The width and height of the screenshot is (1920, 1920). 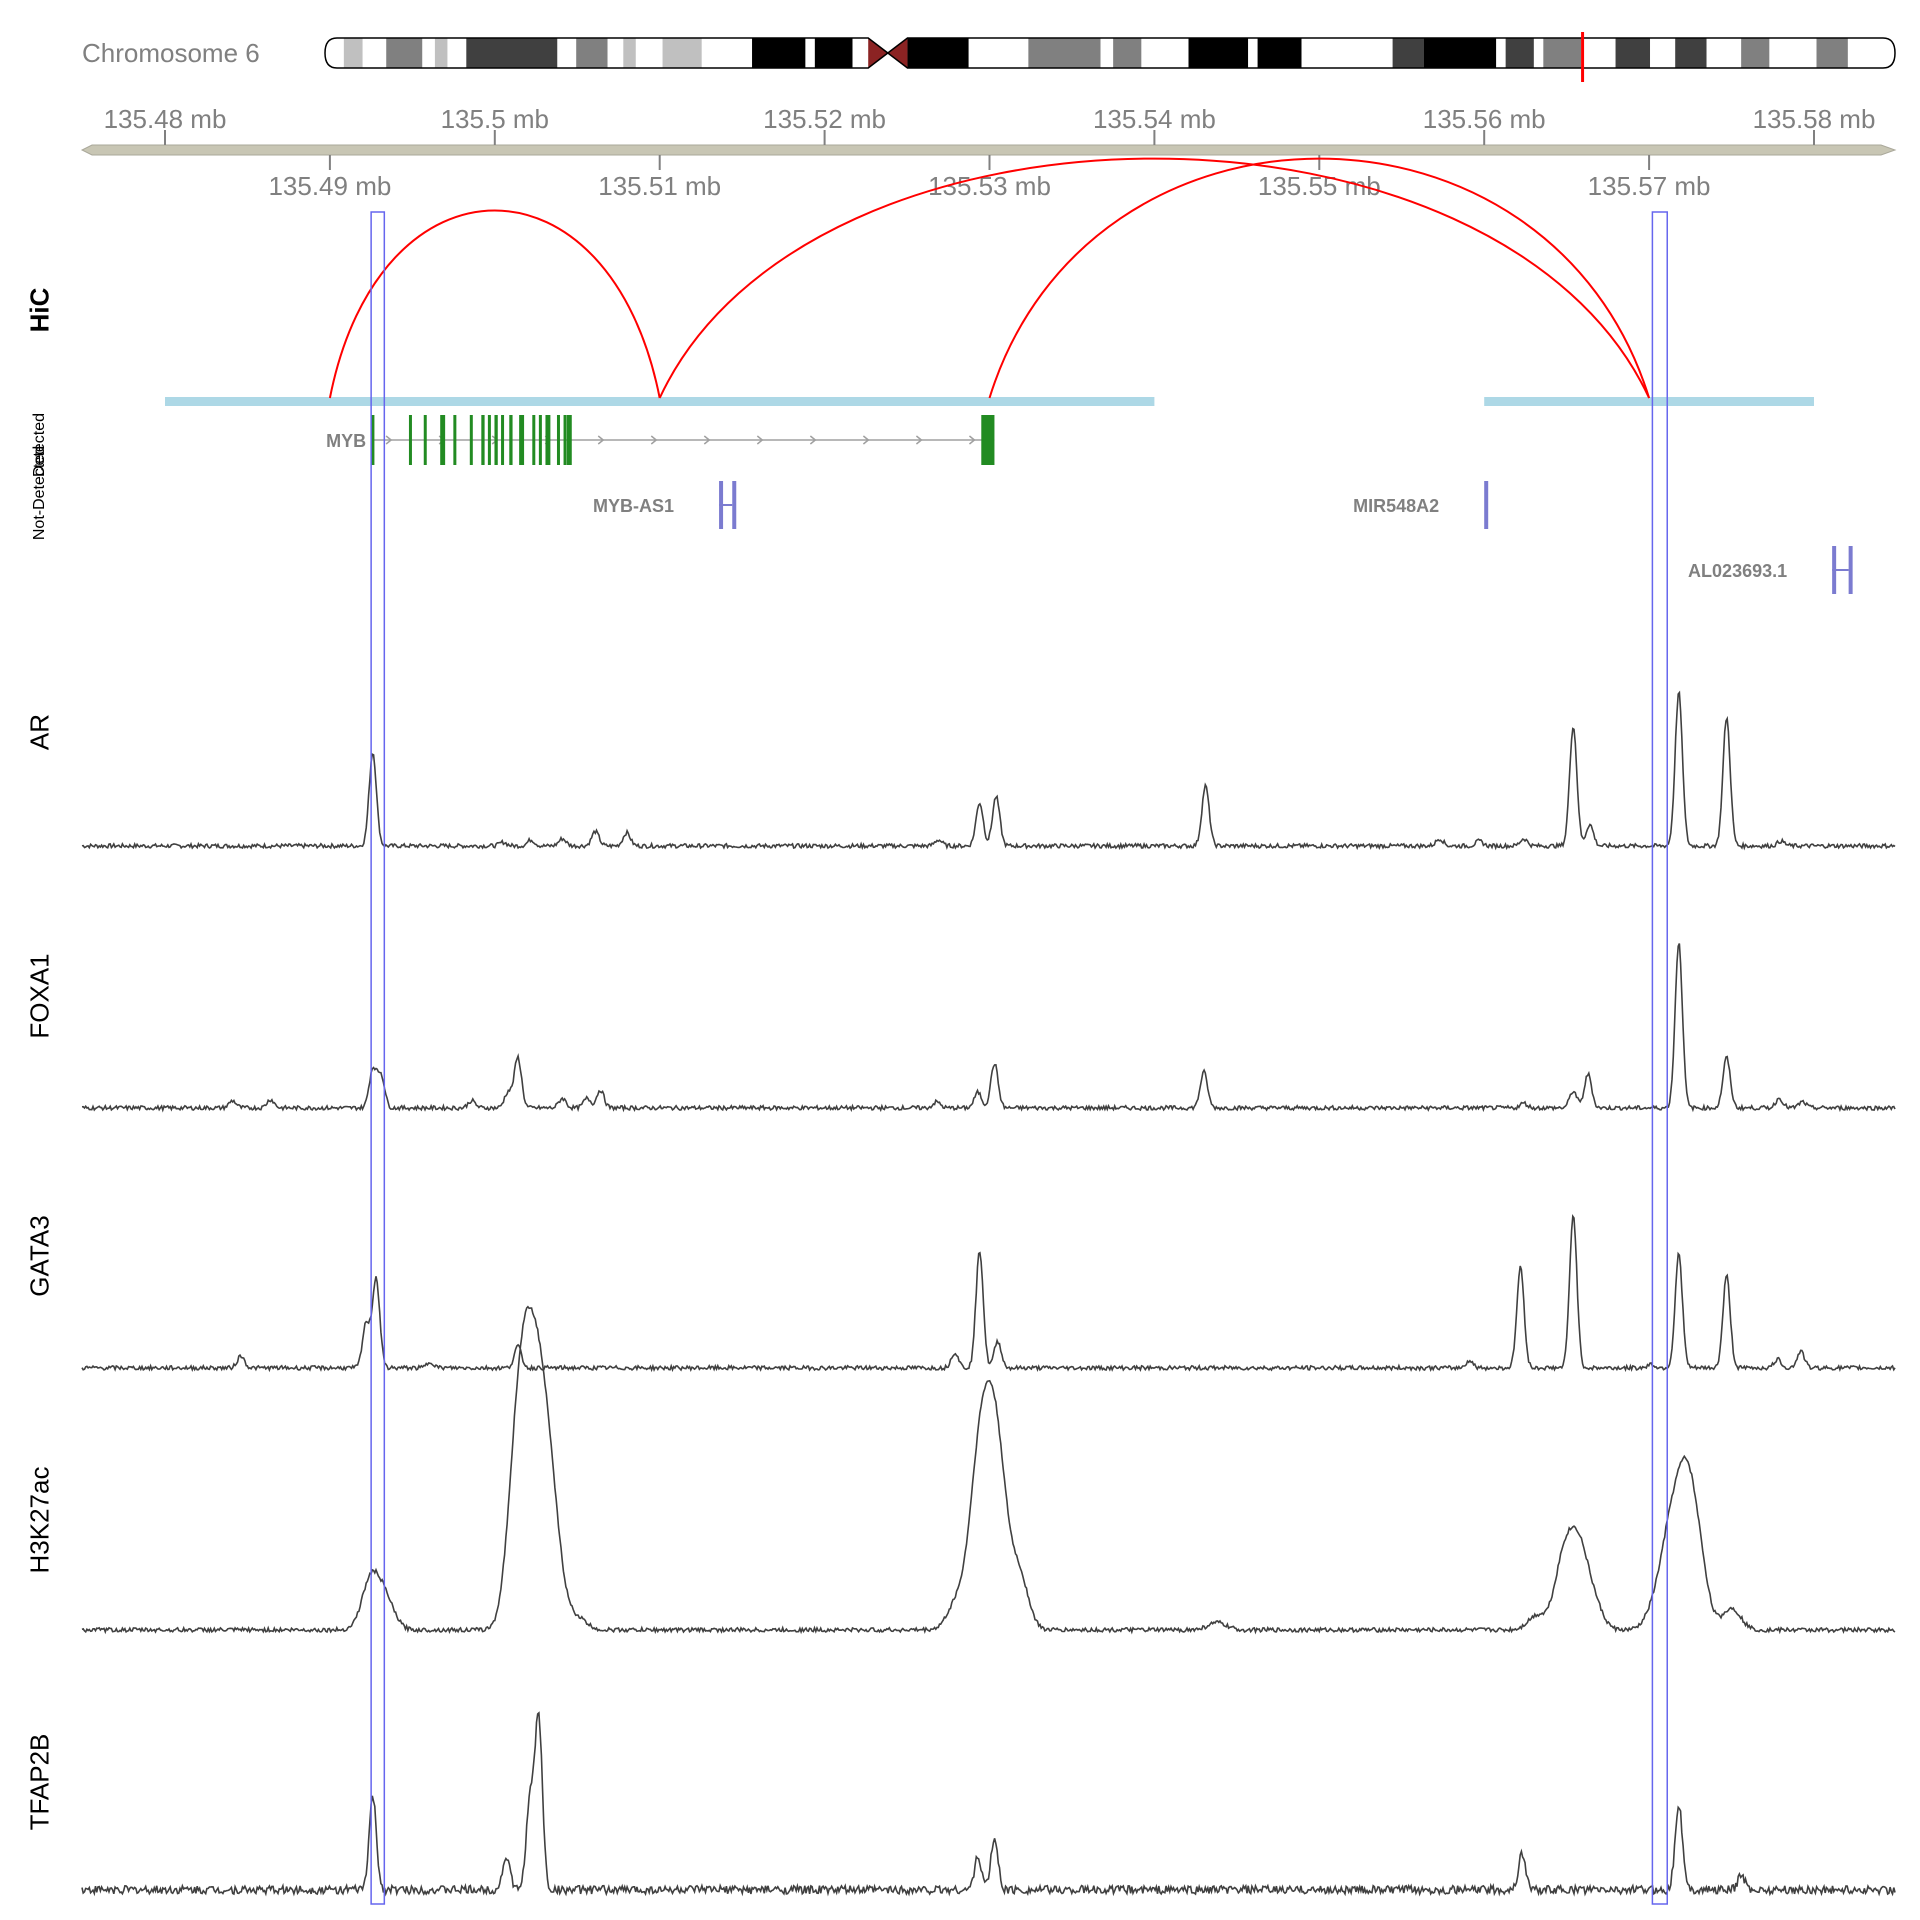 I want to click on signal-line-gata3, so click(x=988, y=1293).